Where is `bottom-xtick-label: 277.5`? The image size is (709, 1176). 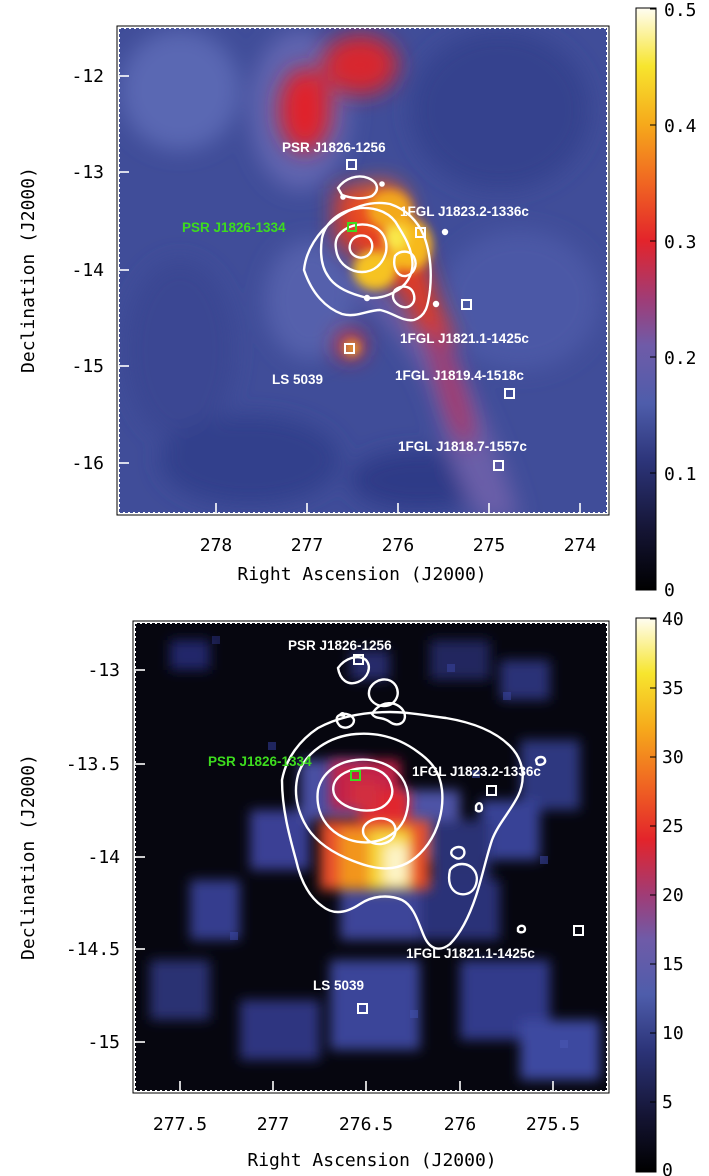 bottom-xtick-label: 277.5 is located at coordinates (180, 1124).